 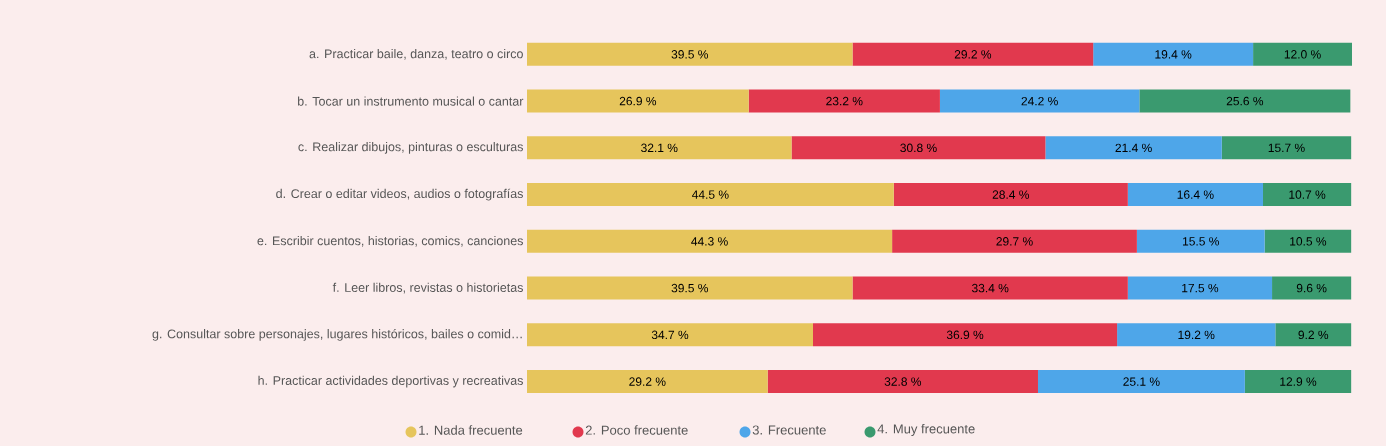 I want to click on y-tick-label: b. Tocar un instrumento musical o cantar, so click(x=411, y=101).